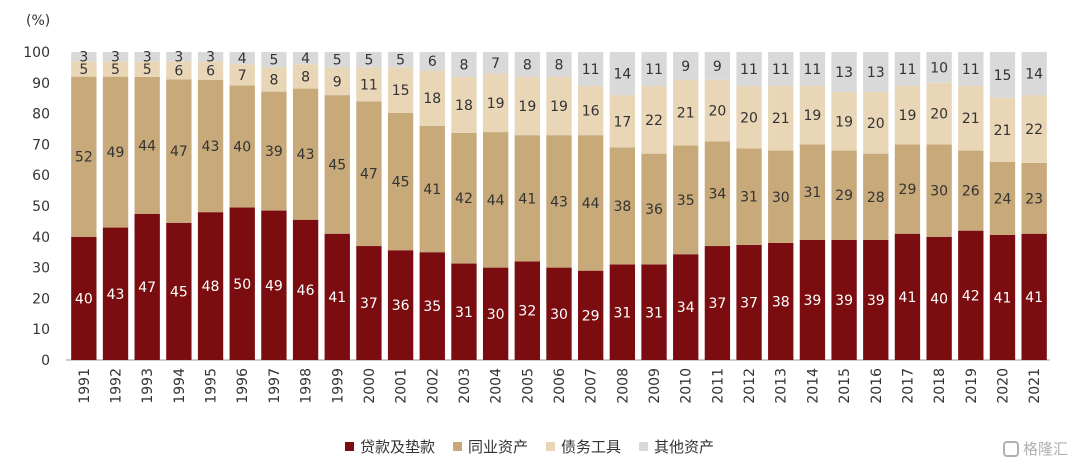  I want to click on legend-item: 其他资产, so click(676, 446).